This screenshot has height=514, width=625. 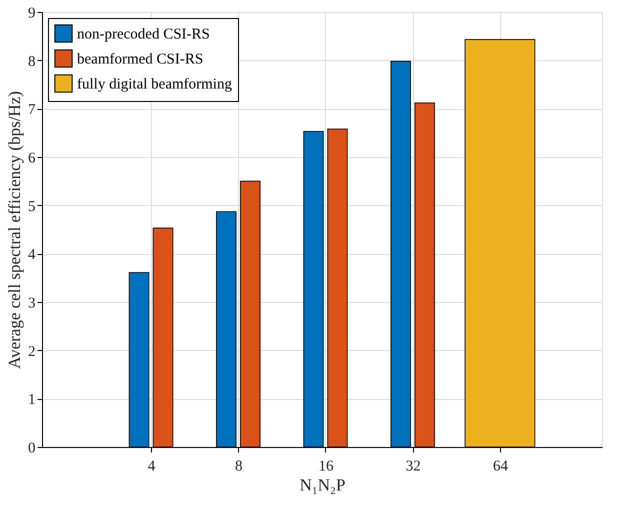 I want to click on y-tick-label: 1, so click(x=32, y=400).